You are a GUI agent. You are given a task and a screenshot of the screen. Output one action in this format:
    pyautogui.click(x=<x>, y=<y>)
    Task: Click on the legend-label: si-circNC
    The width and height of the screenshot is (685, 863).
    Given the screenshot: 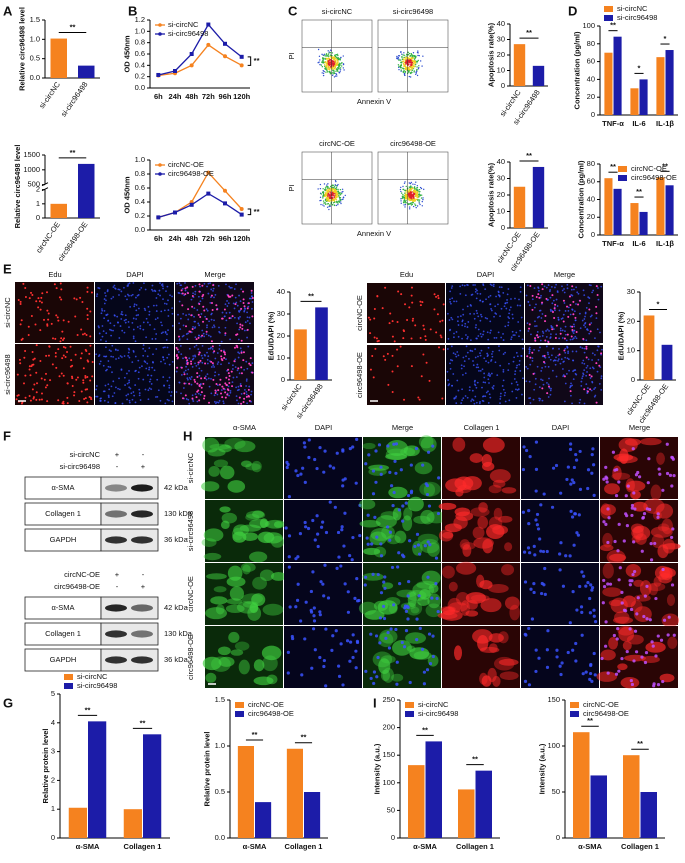 What is the action you would take?
    pyautogui.click(x=183, y=24)
    